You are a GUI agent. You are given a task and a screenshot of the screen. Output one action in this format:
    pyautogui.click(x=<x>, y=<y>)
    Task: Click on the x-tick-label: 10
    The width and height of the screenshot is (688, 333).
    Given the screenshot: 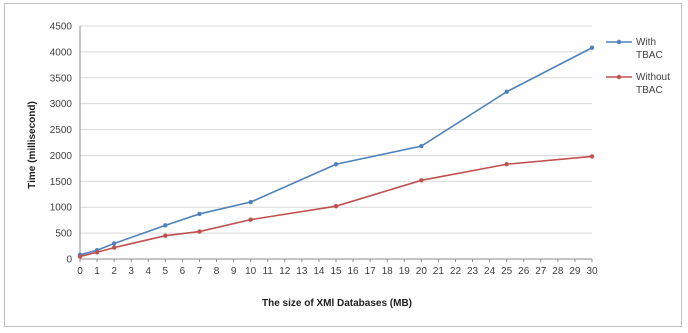 What is the action you would take?
    pyautogui.click(x=251, y=271)
    